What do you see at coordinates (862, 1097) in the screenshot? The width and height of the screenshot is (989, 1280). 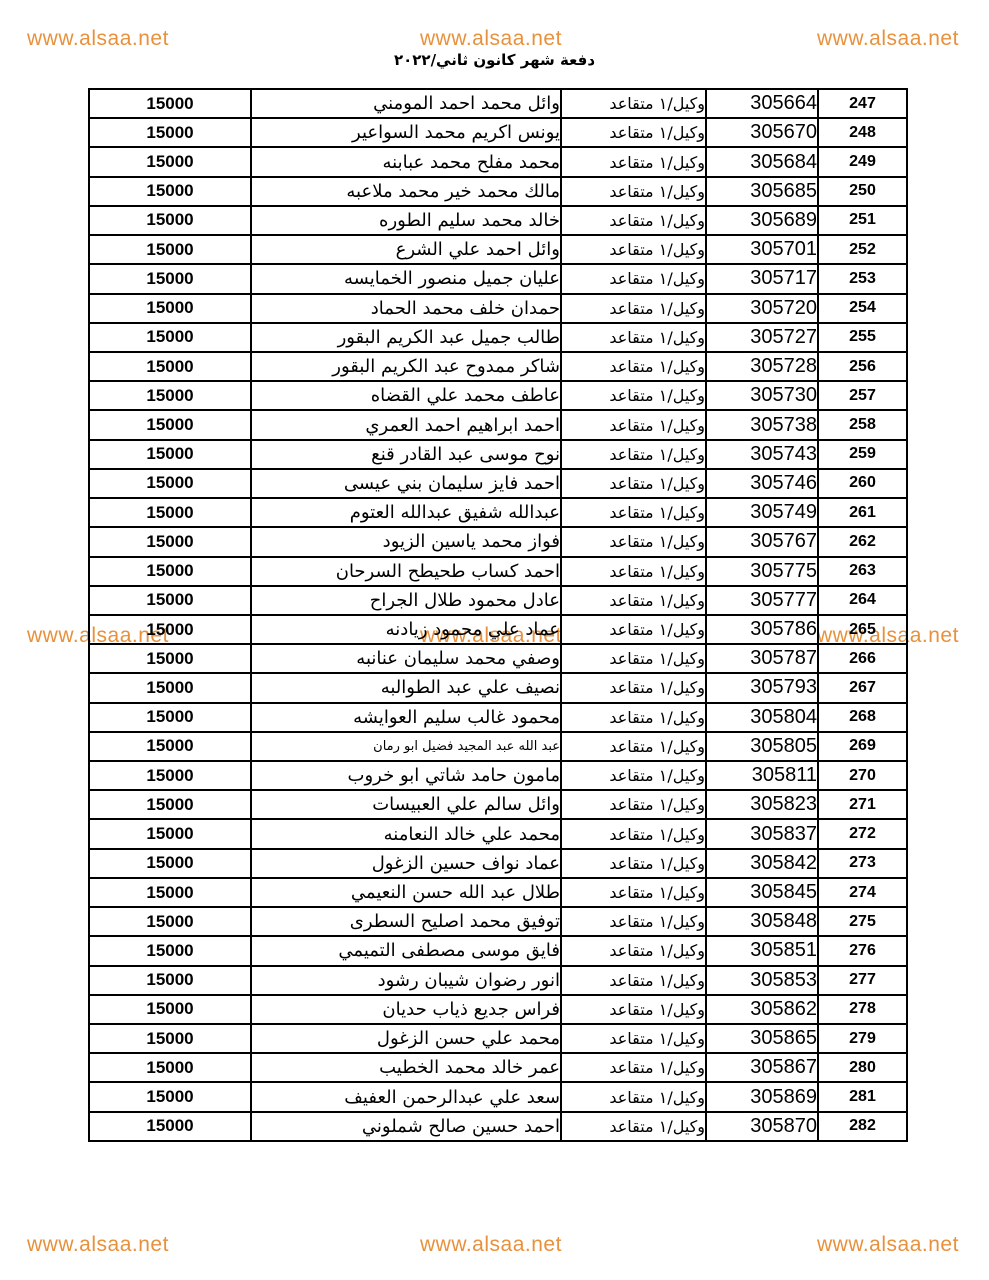 I see `row-number-cell: 281` at bounding box center [862, 1097].